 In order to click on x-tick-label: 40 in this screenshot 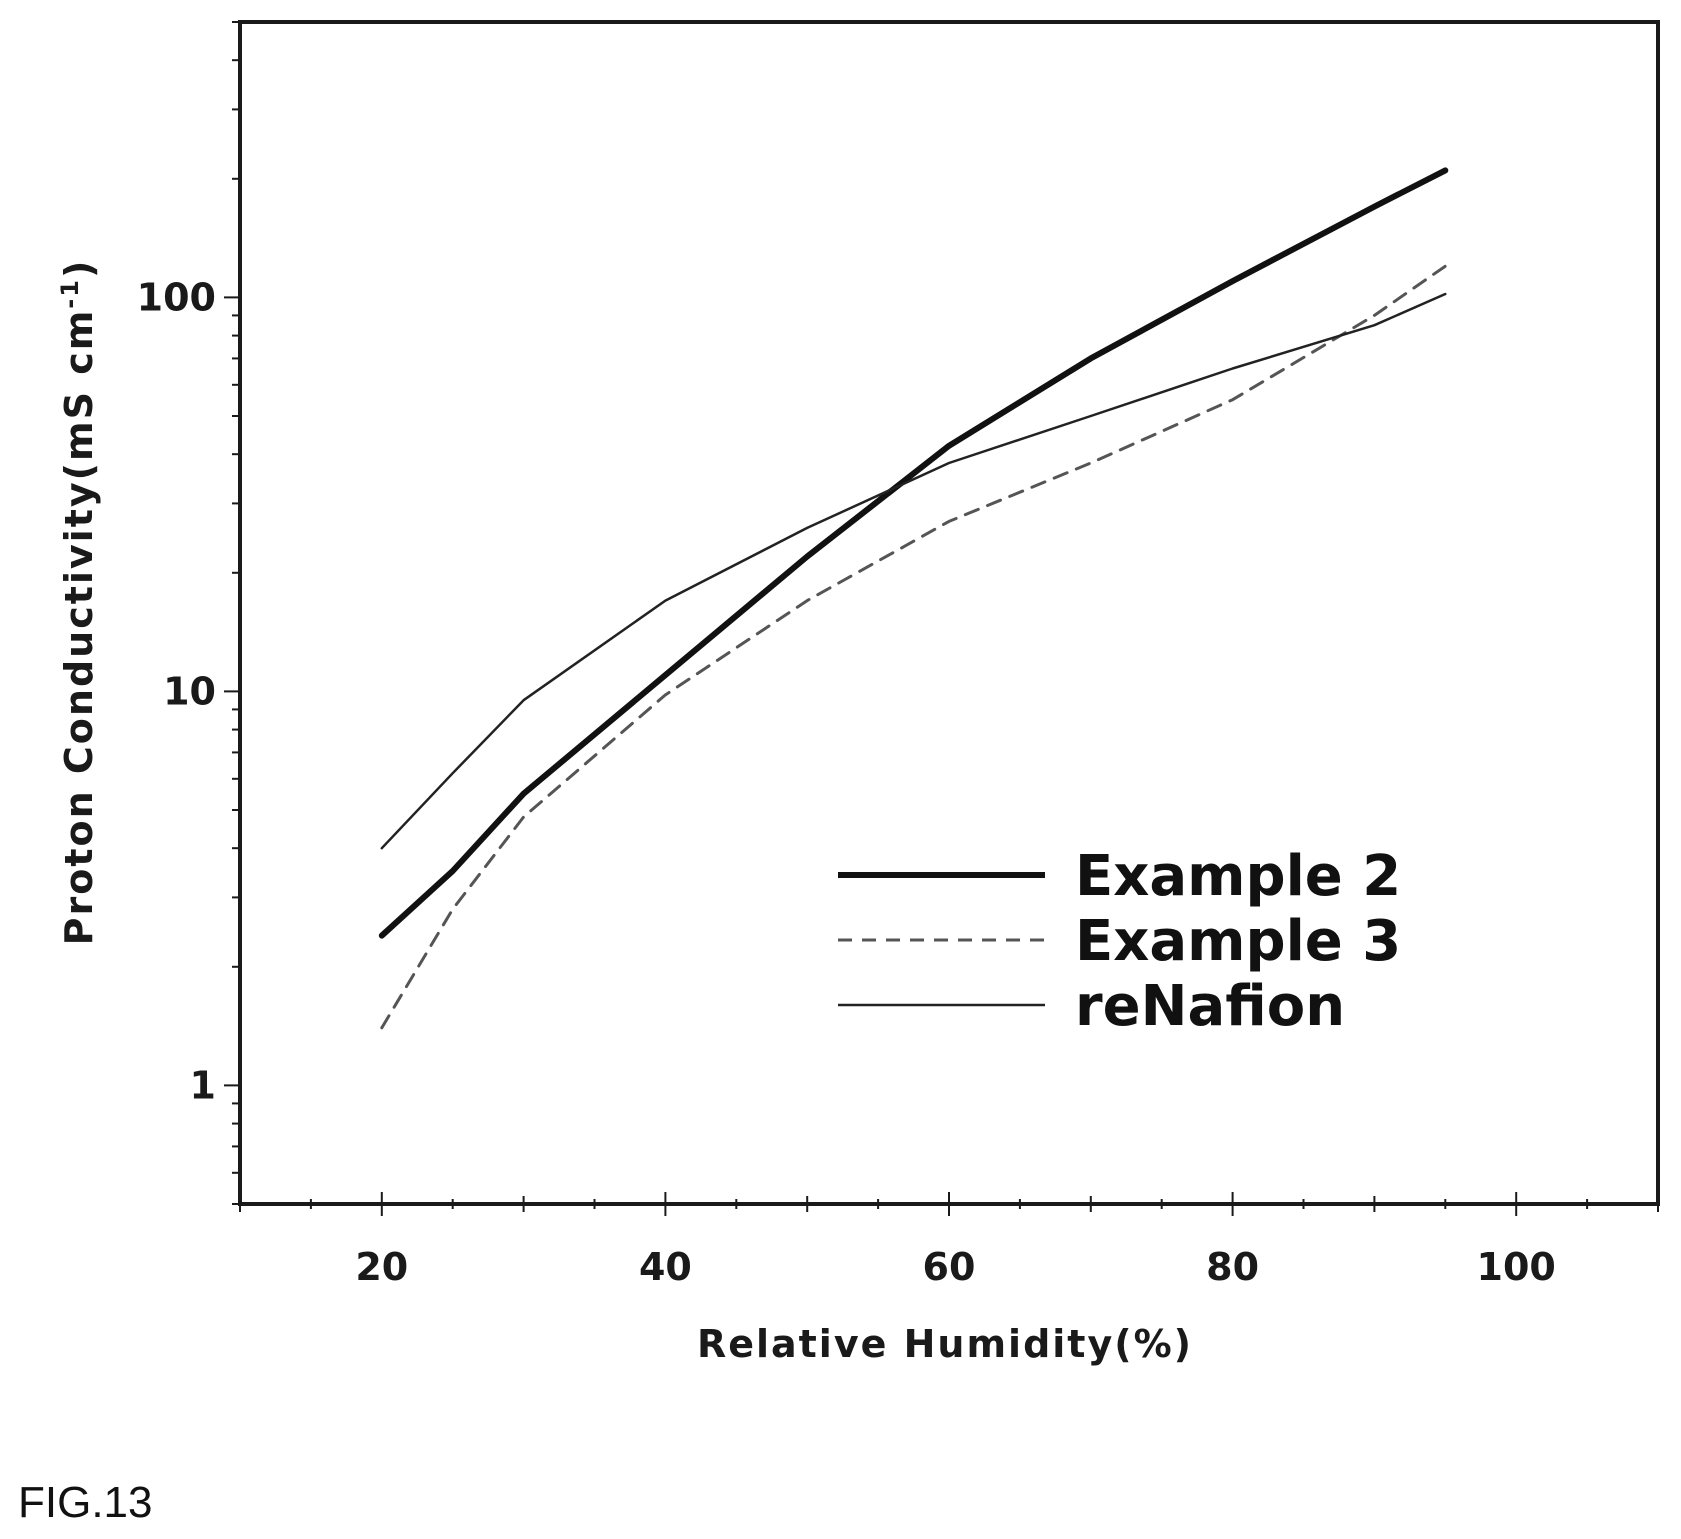, I will do `click(665, 1267)`.